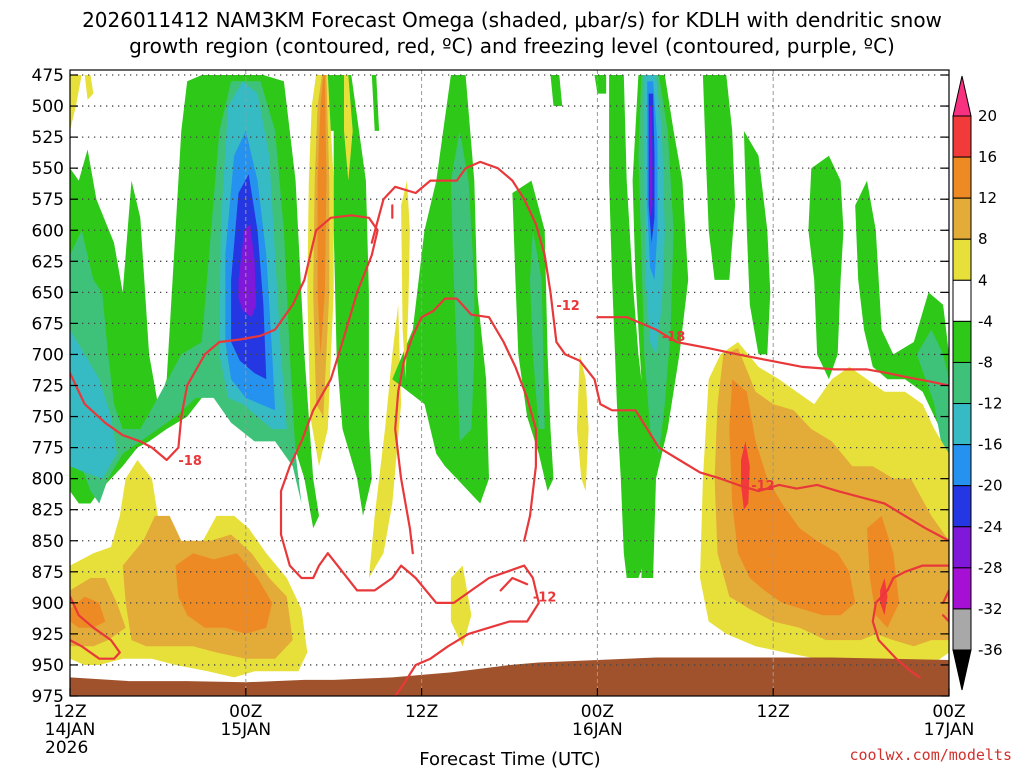 The width and height of the screenshot is (1024, 768). What do you see at coordinates (990, 527) in the screenshot?
I see `colorbar-label-10: -24` at bounding box center [990, 527].